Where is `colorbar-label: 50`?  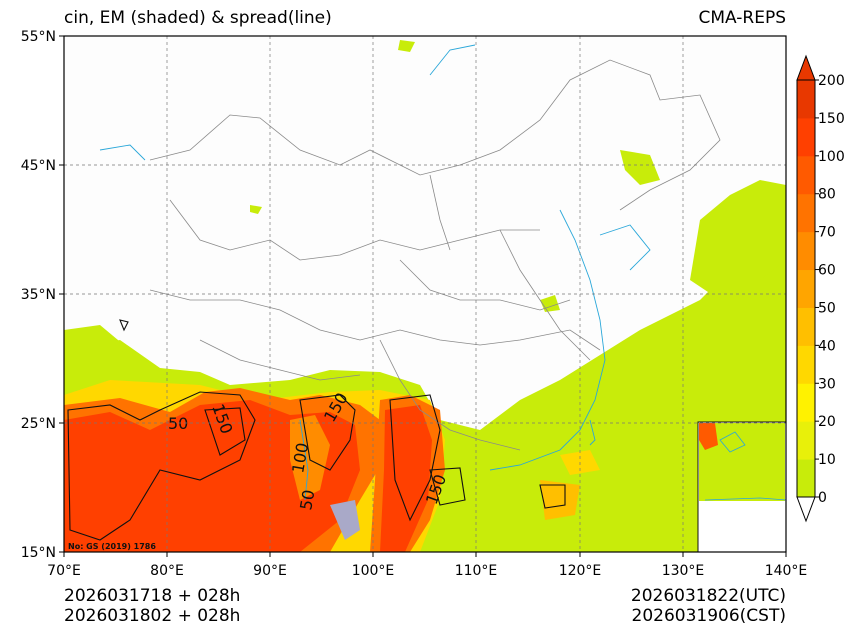
colorbar-label: 50 is located at coordinates (827, 308).